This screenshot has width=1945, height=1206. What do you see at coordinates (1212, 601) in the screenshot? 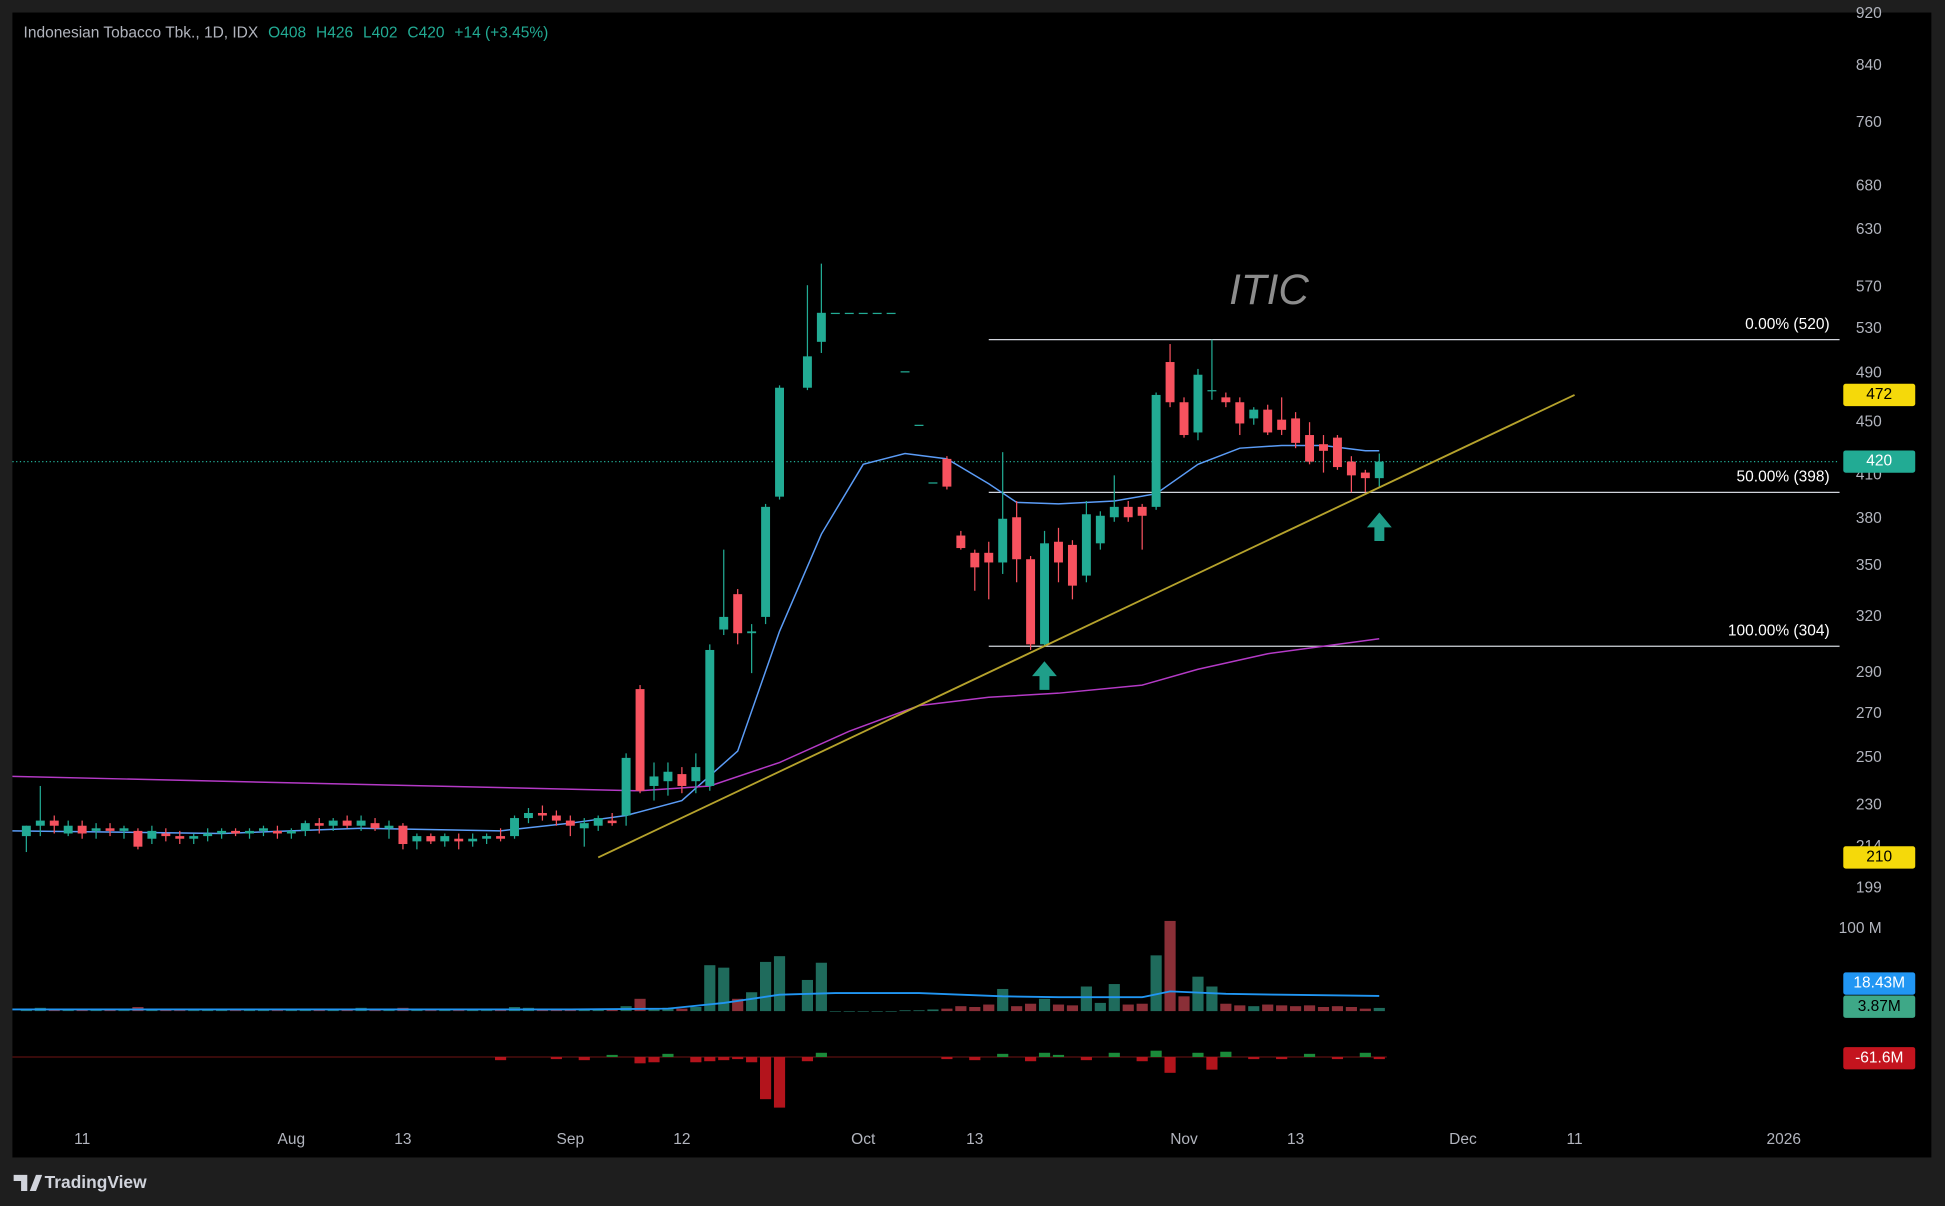
I see `arrow` at bounding box center [1212, 601].